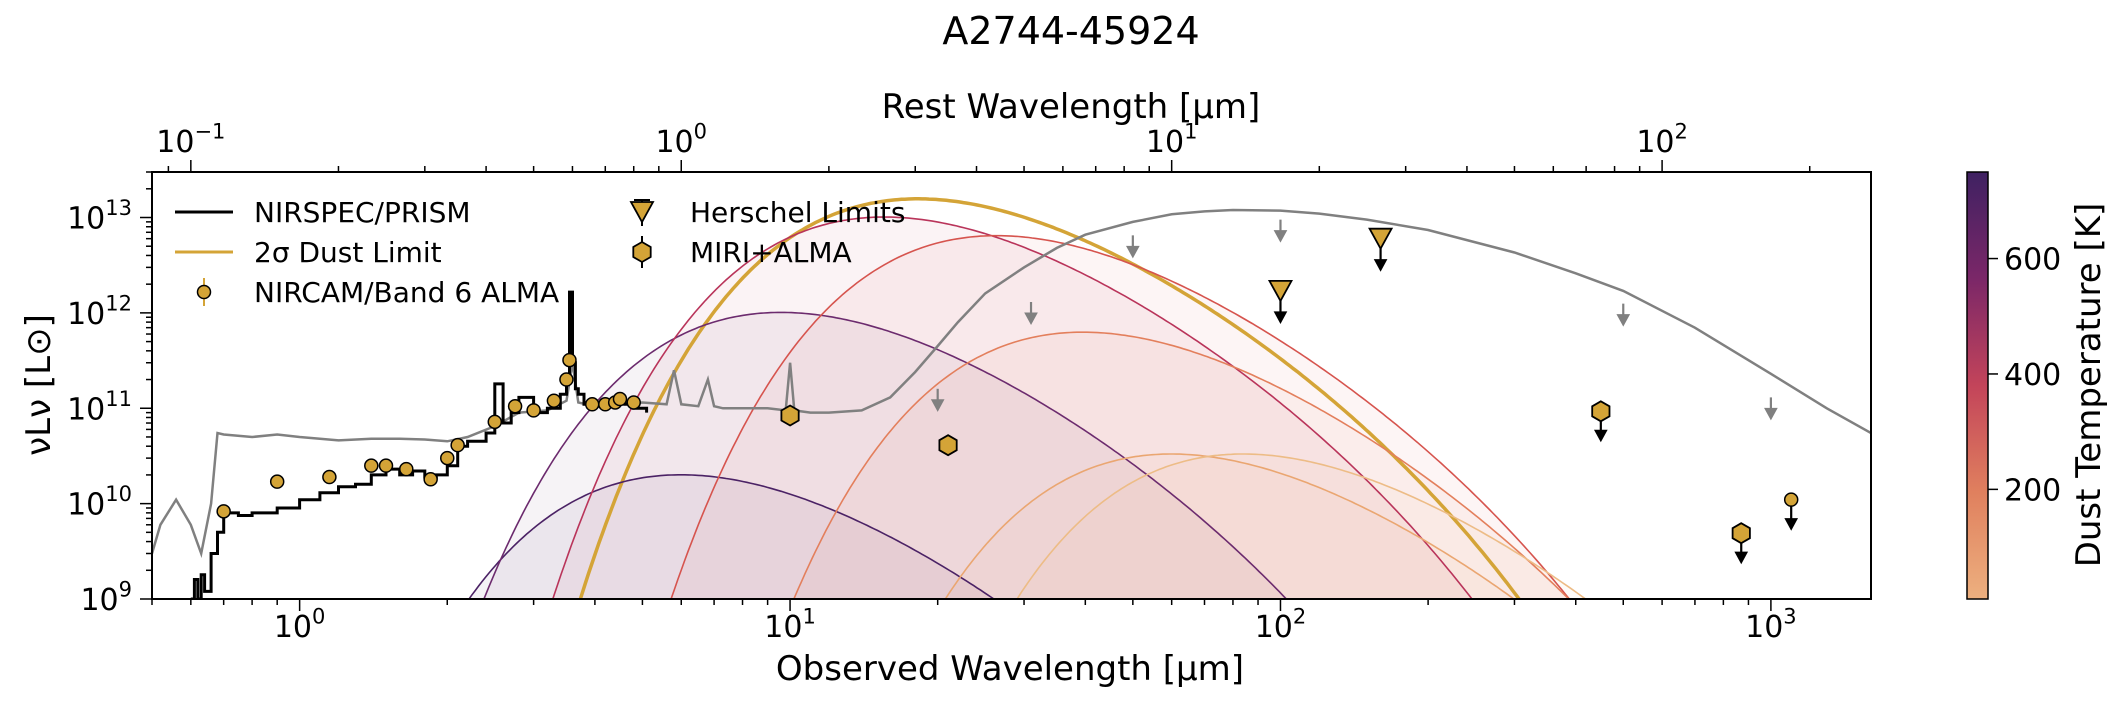  What do you see at coordinates (99, 502) in the screenshot?
I see `y-tick-label: 1010` at bounding box center [99, 502].